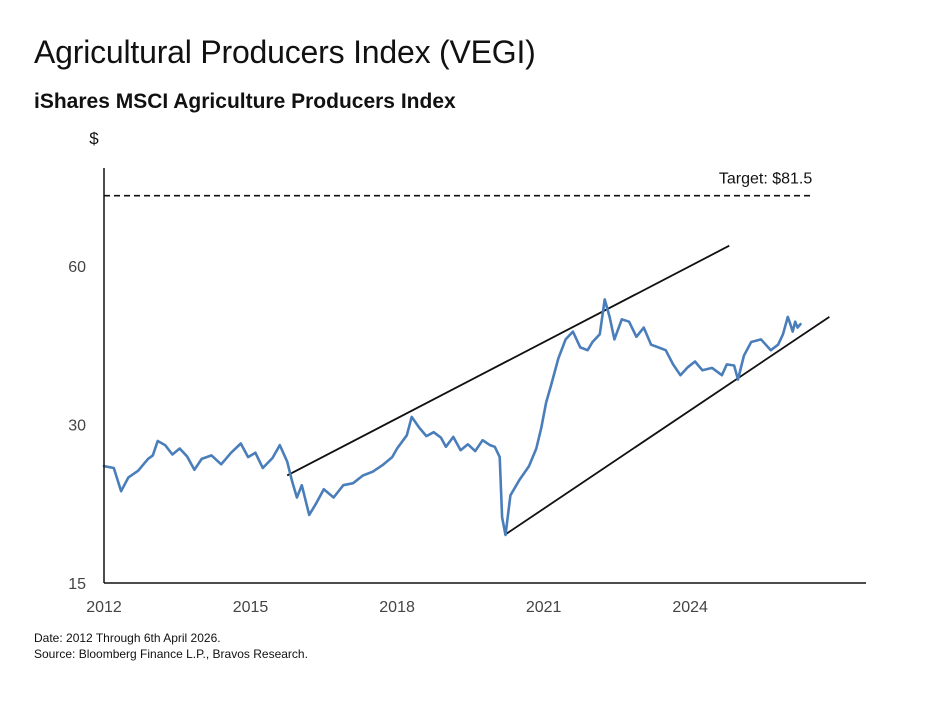  What do you see at coordinates (690, 607) in the screenshot?
I see `x-tick-label: 2024` at bounding box center [690, 607].